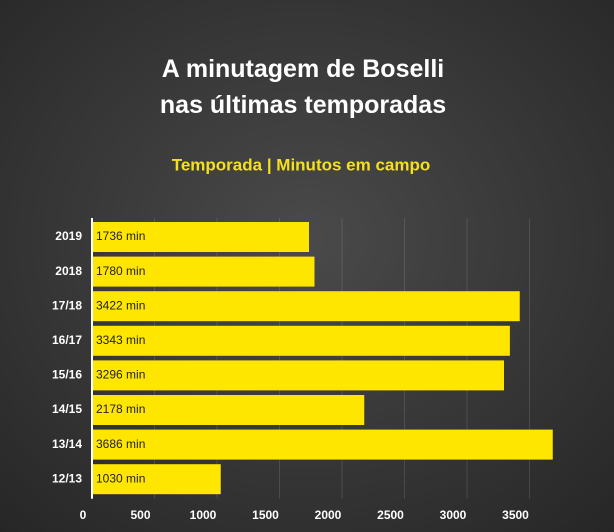 This screenshot has height=532, width=614. Describe the element at coordinates (390, 515) in the screenshot. I see `x-tick-label: 2500` at that location.